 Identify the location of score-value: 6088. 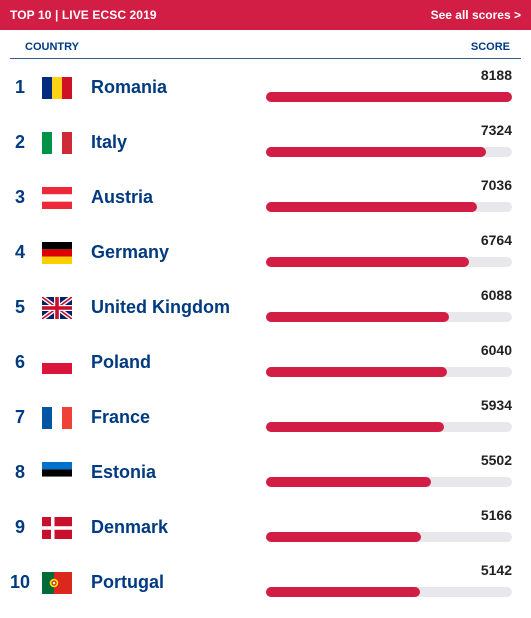
(496, 295).